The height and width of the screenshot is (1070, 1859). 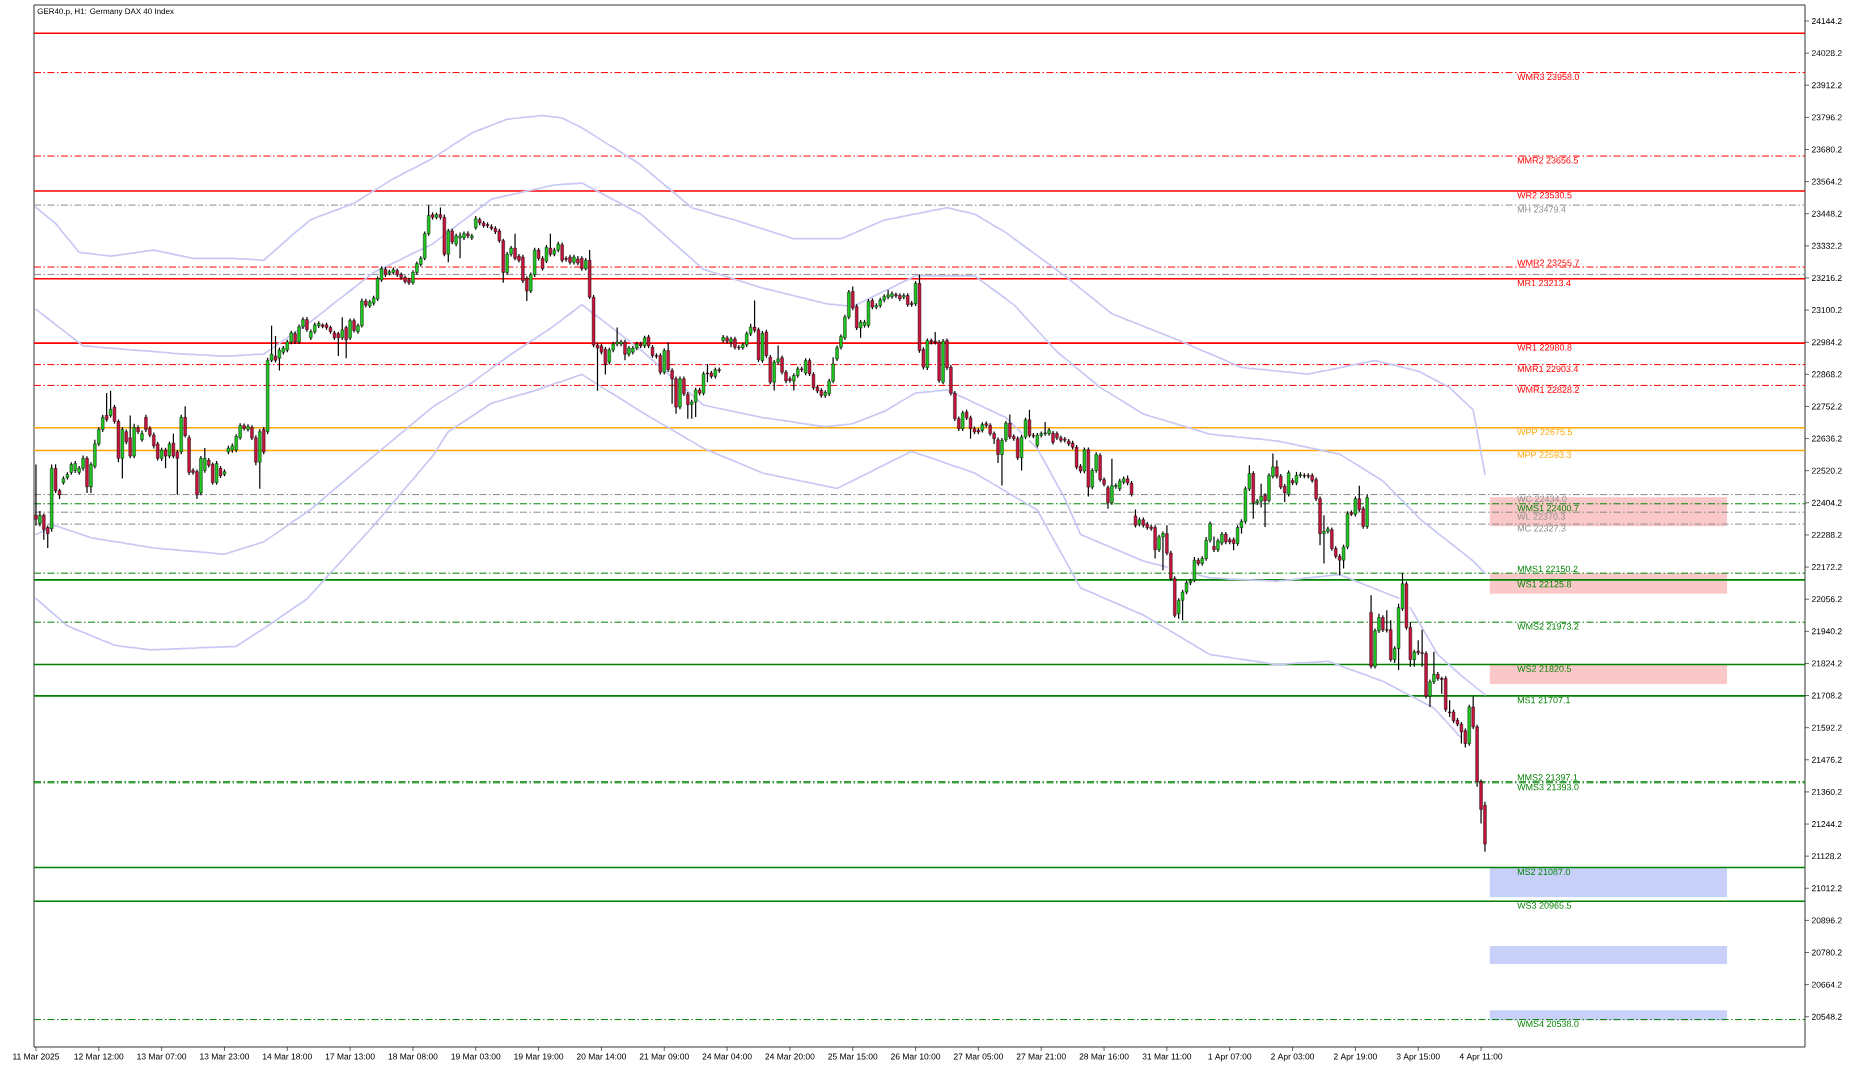 What do you see at coordinates (1826, 727) in the screenshot?
I see `y-tick-label: 21592.2` at bounding box center [1826, 727].